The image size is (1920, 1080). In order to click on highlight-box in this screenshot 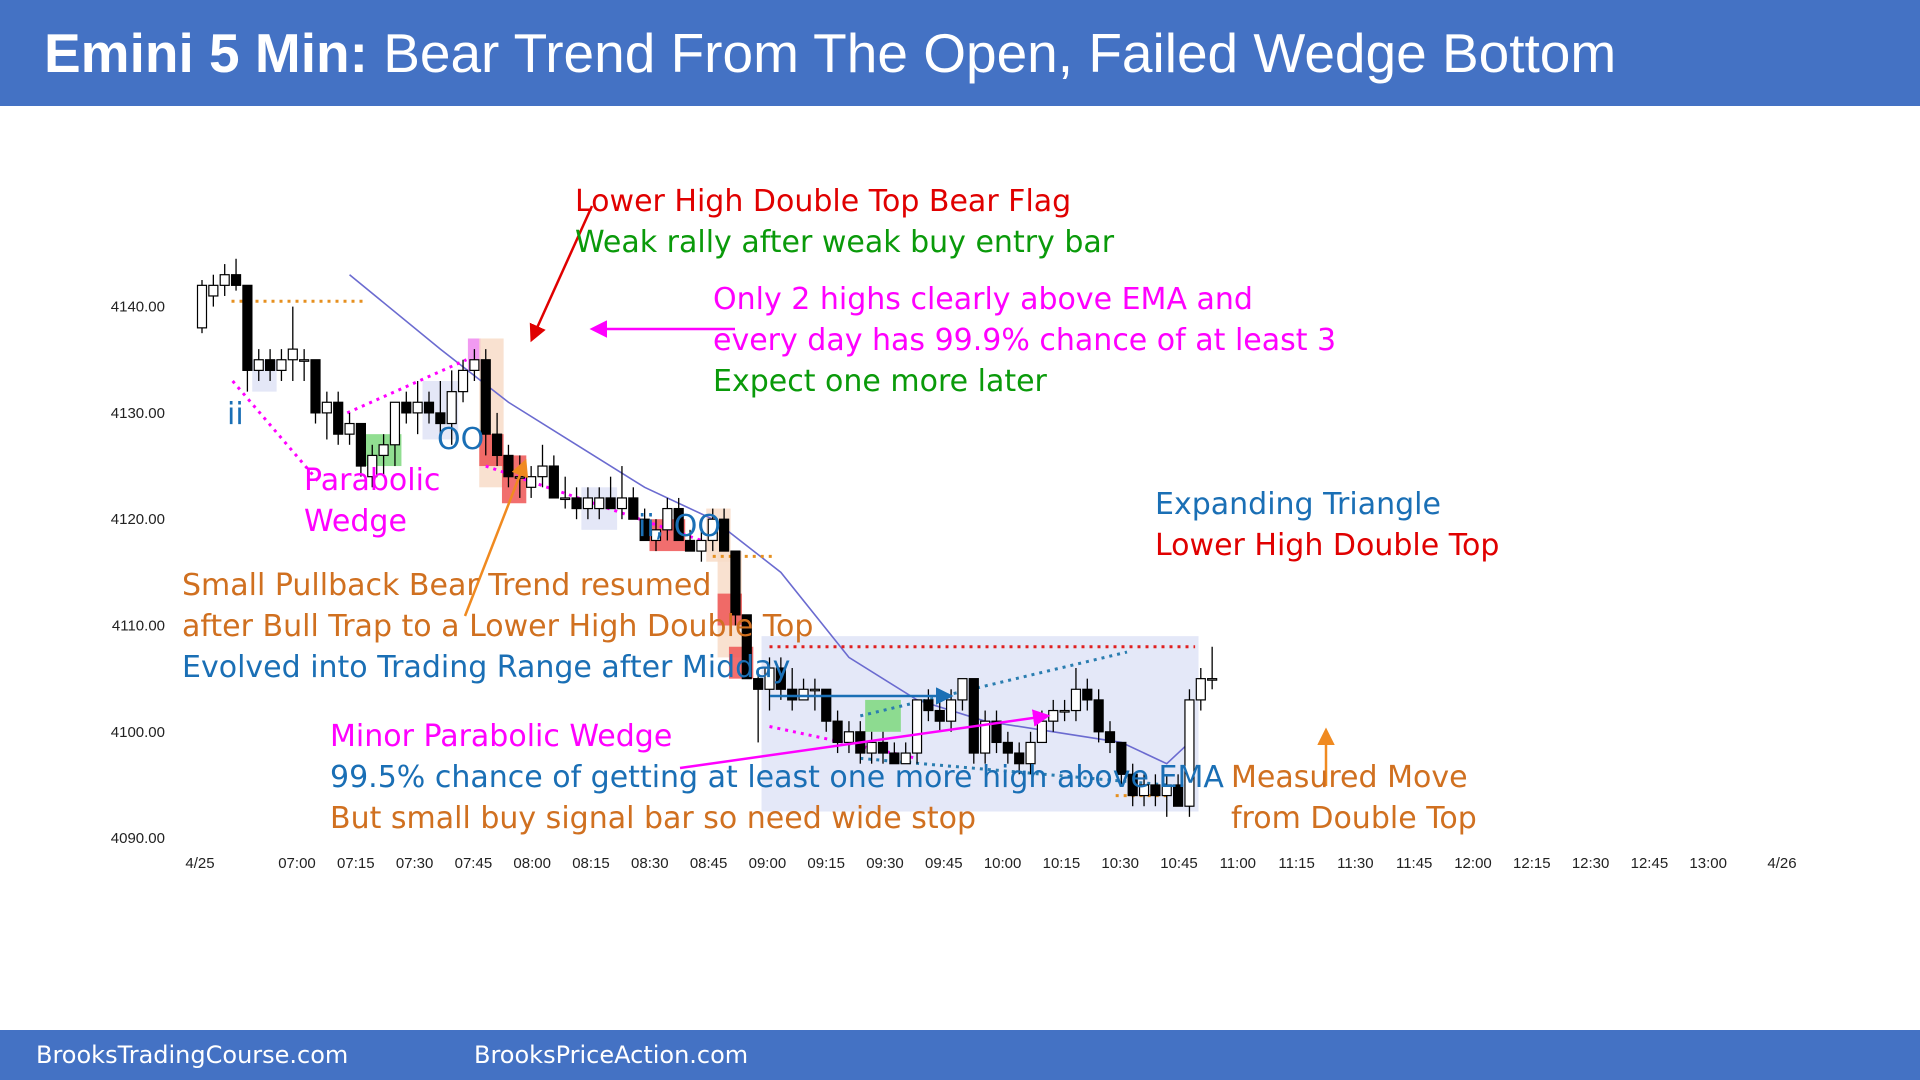, I will do `click(883, 715)`.